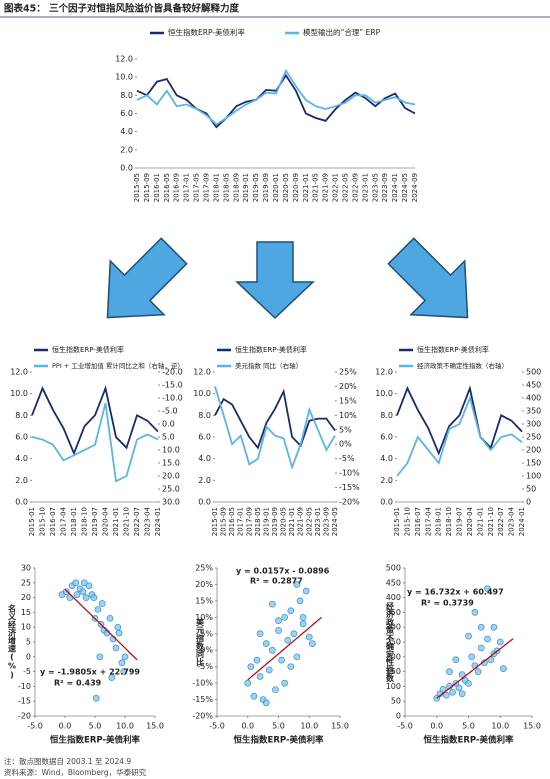 The height and width of the screenshot is (779, 550). Describe the element at coordinates (204, 600) in the screenshot. I see `y-tick-label: 15%` at that location.